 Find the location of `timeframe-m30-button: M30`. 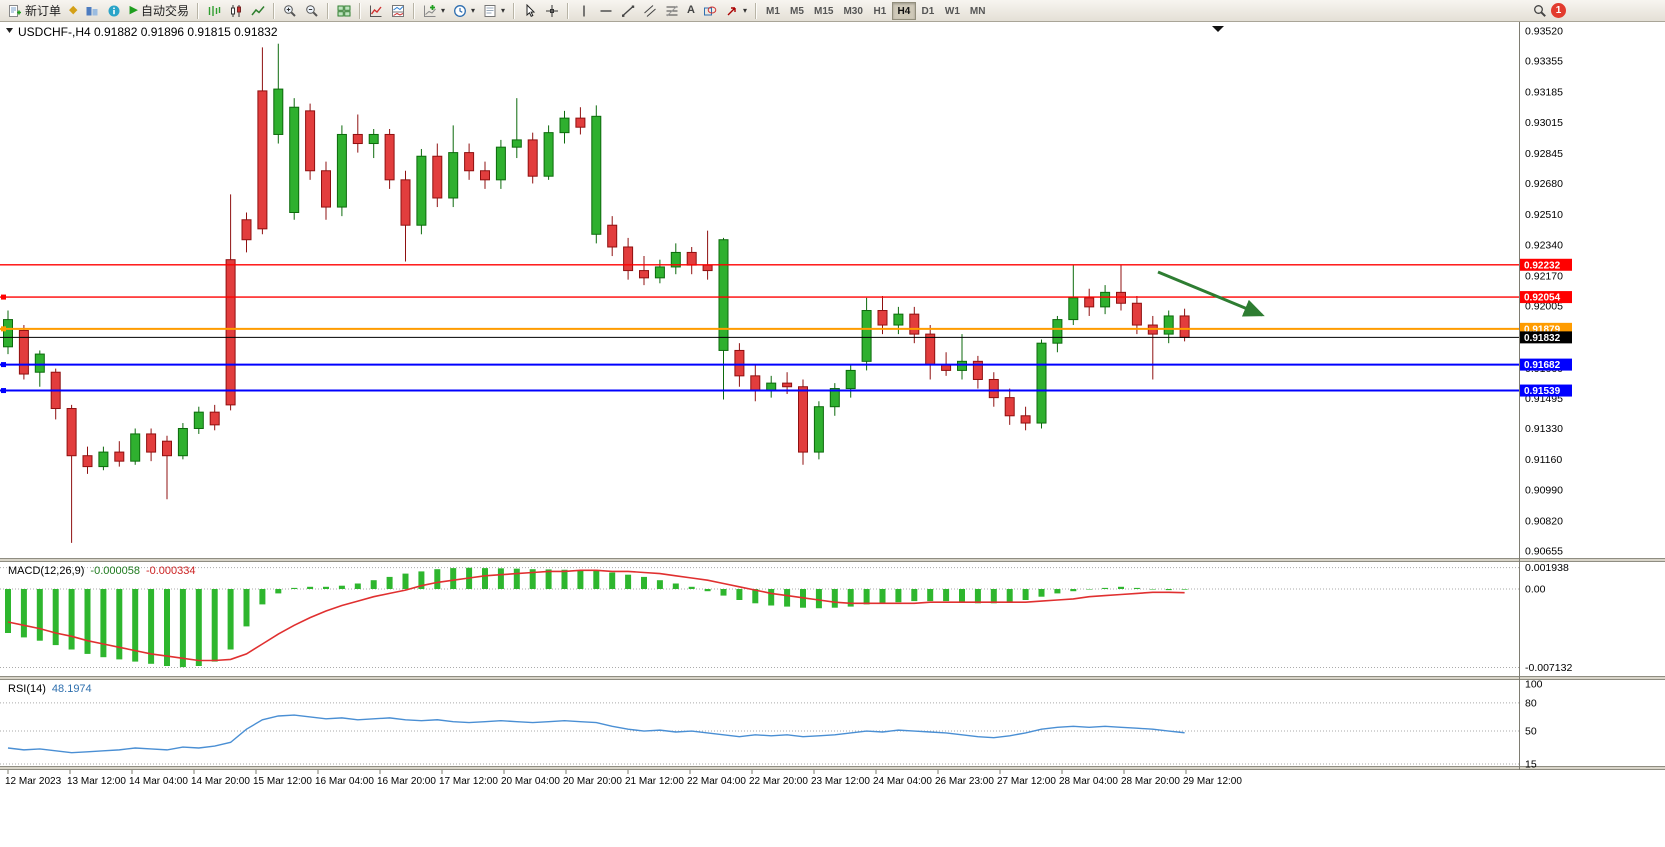

timeframe-m30-button: M30 is located at coordinates (852, 11).